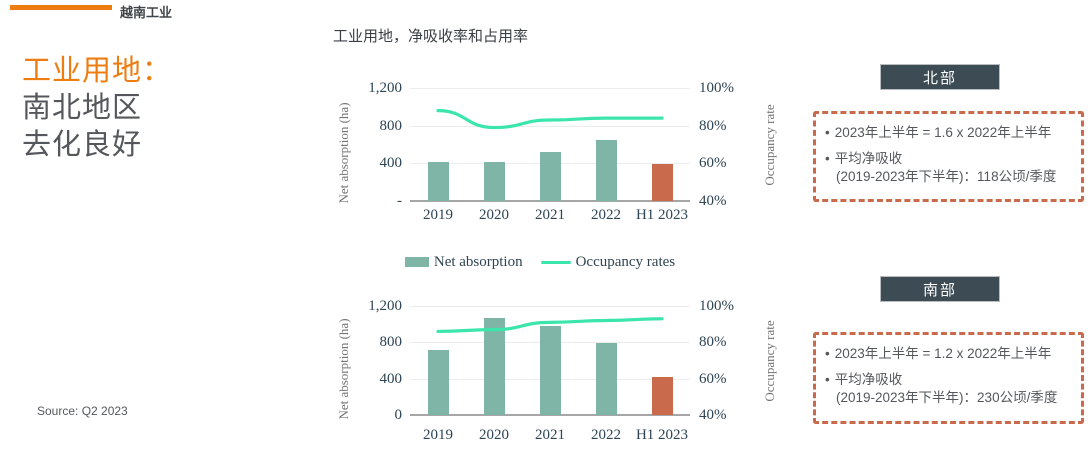 This screenshot has width=1091, height=452. I want to click on brand-accent-rule, so click(61, 7).